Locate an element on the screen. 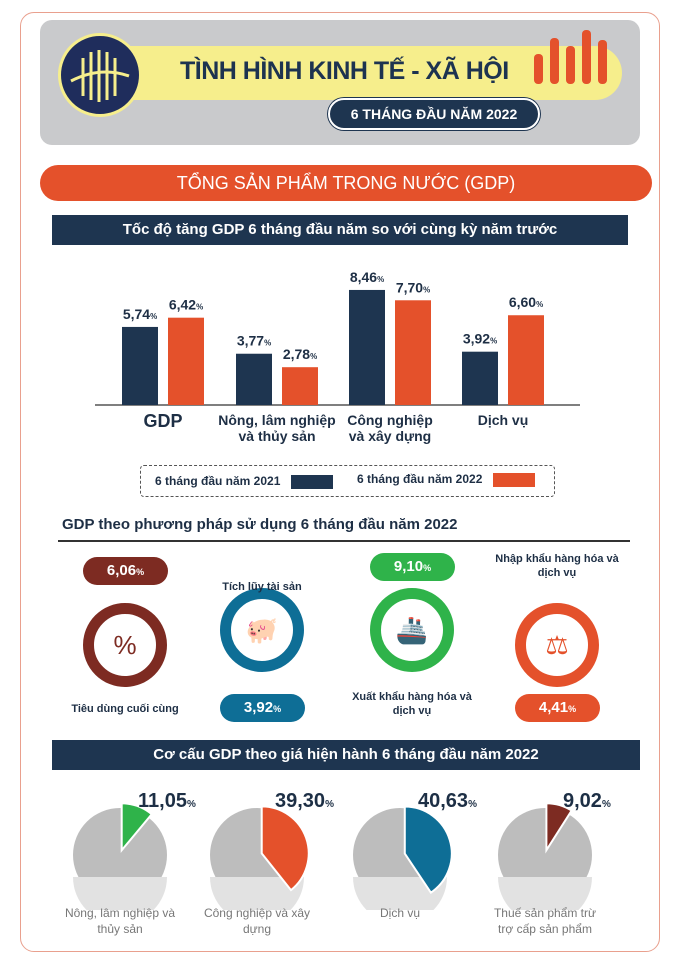 This screenshot has width=680, height=975. value: 3,92 is located at coordinates (258, 707).